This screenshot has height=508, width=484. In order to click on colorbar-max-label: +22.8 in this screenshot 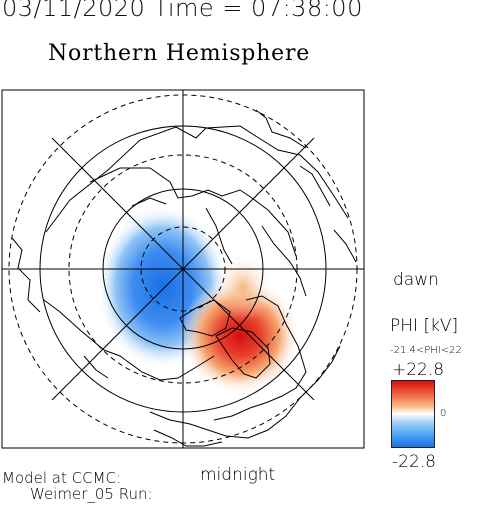, I will do `click(418, 370)`.